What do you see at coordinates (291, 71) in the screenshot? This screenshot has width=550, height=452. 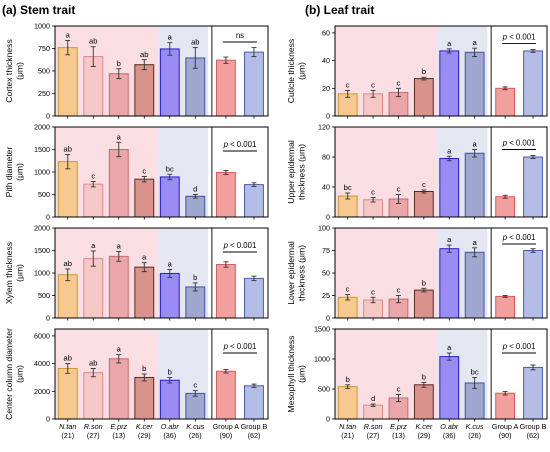 I see `y-axis-label: Cuticle thickness` at bounding box center [291, 71].